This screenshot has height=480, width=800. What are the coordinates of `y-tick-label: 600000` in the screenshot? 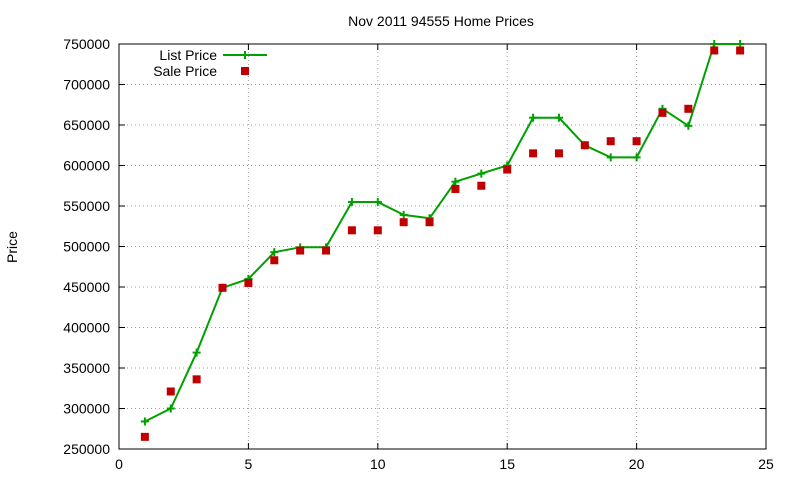 It's located at (86, 166).